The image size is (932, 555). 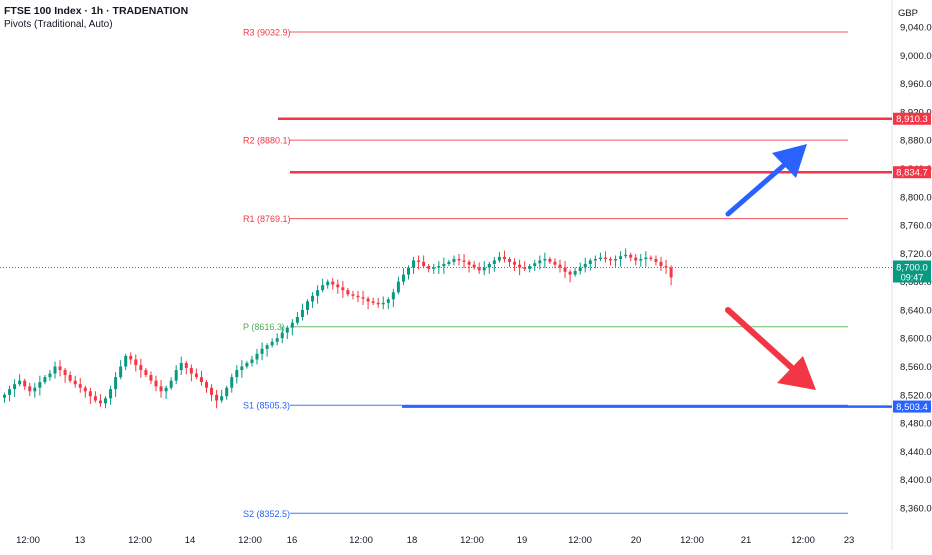 I want to click on x-tick-label: 20, so click(x=636, y=540).